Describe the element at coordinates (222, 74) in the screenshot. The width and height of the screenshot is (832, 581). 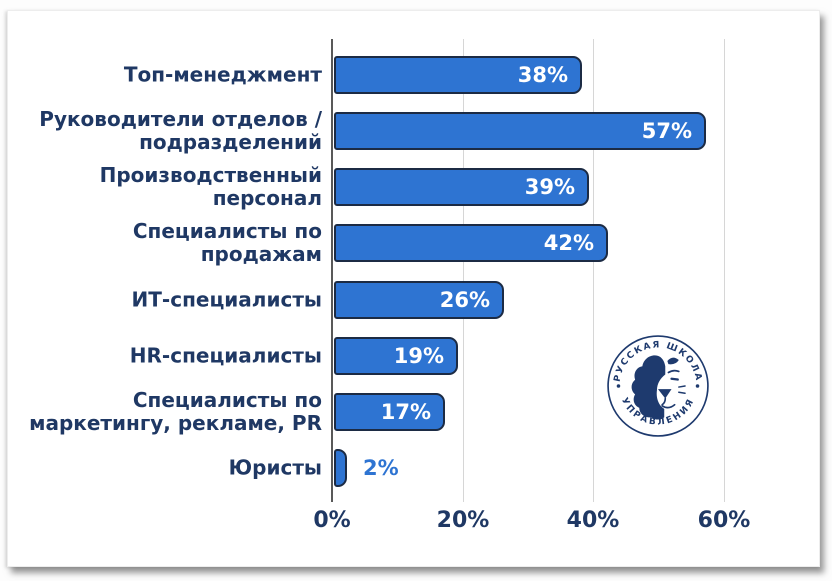
I see `category-label: Топ-менеджмент` at that location.